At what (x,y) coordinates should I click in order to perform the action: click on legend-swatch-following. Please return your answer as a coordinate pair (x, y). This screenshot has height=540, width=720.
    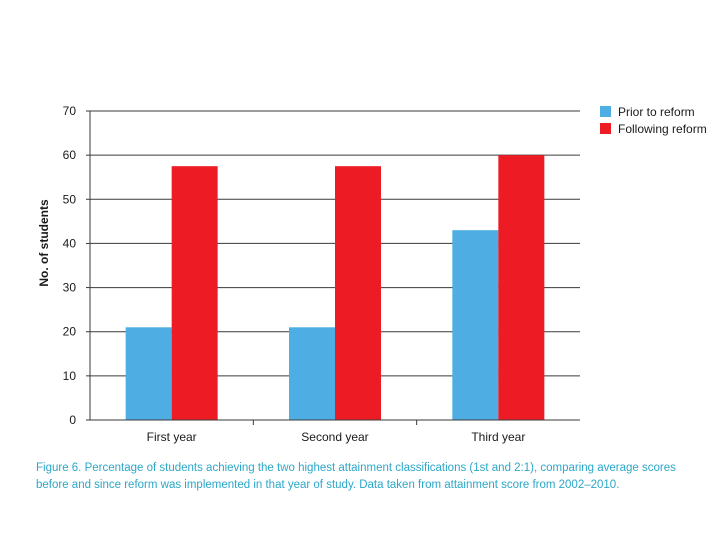
    Looking at the image, I should click on (605, 128).